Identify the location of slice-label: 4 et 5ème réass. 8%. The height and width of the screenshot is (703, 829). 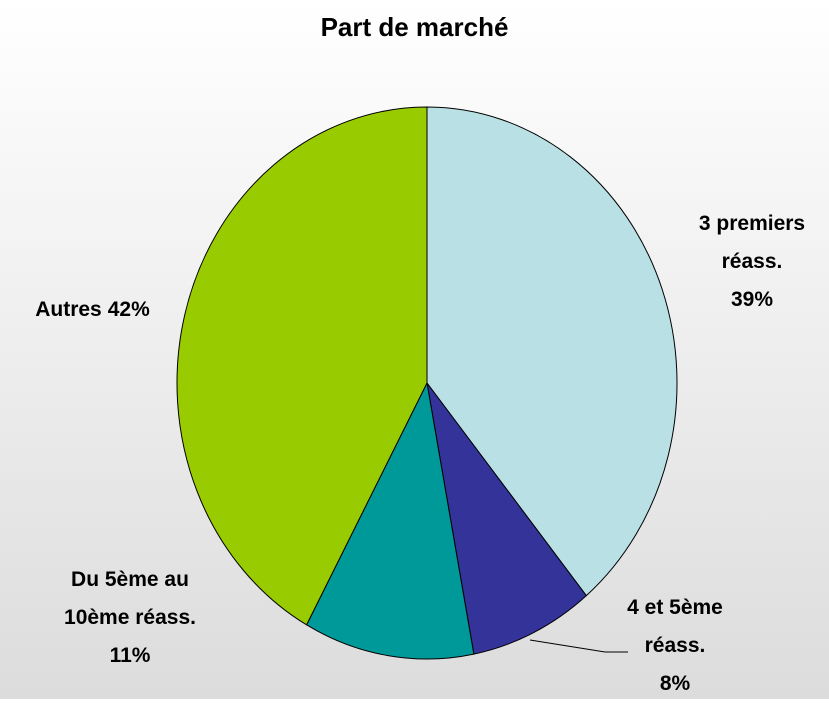
(675, 646).